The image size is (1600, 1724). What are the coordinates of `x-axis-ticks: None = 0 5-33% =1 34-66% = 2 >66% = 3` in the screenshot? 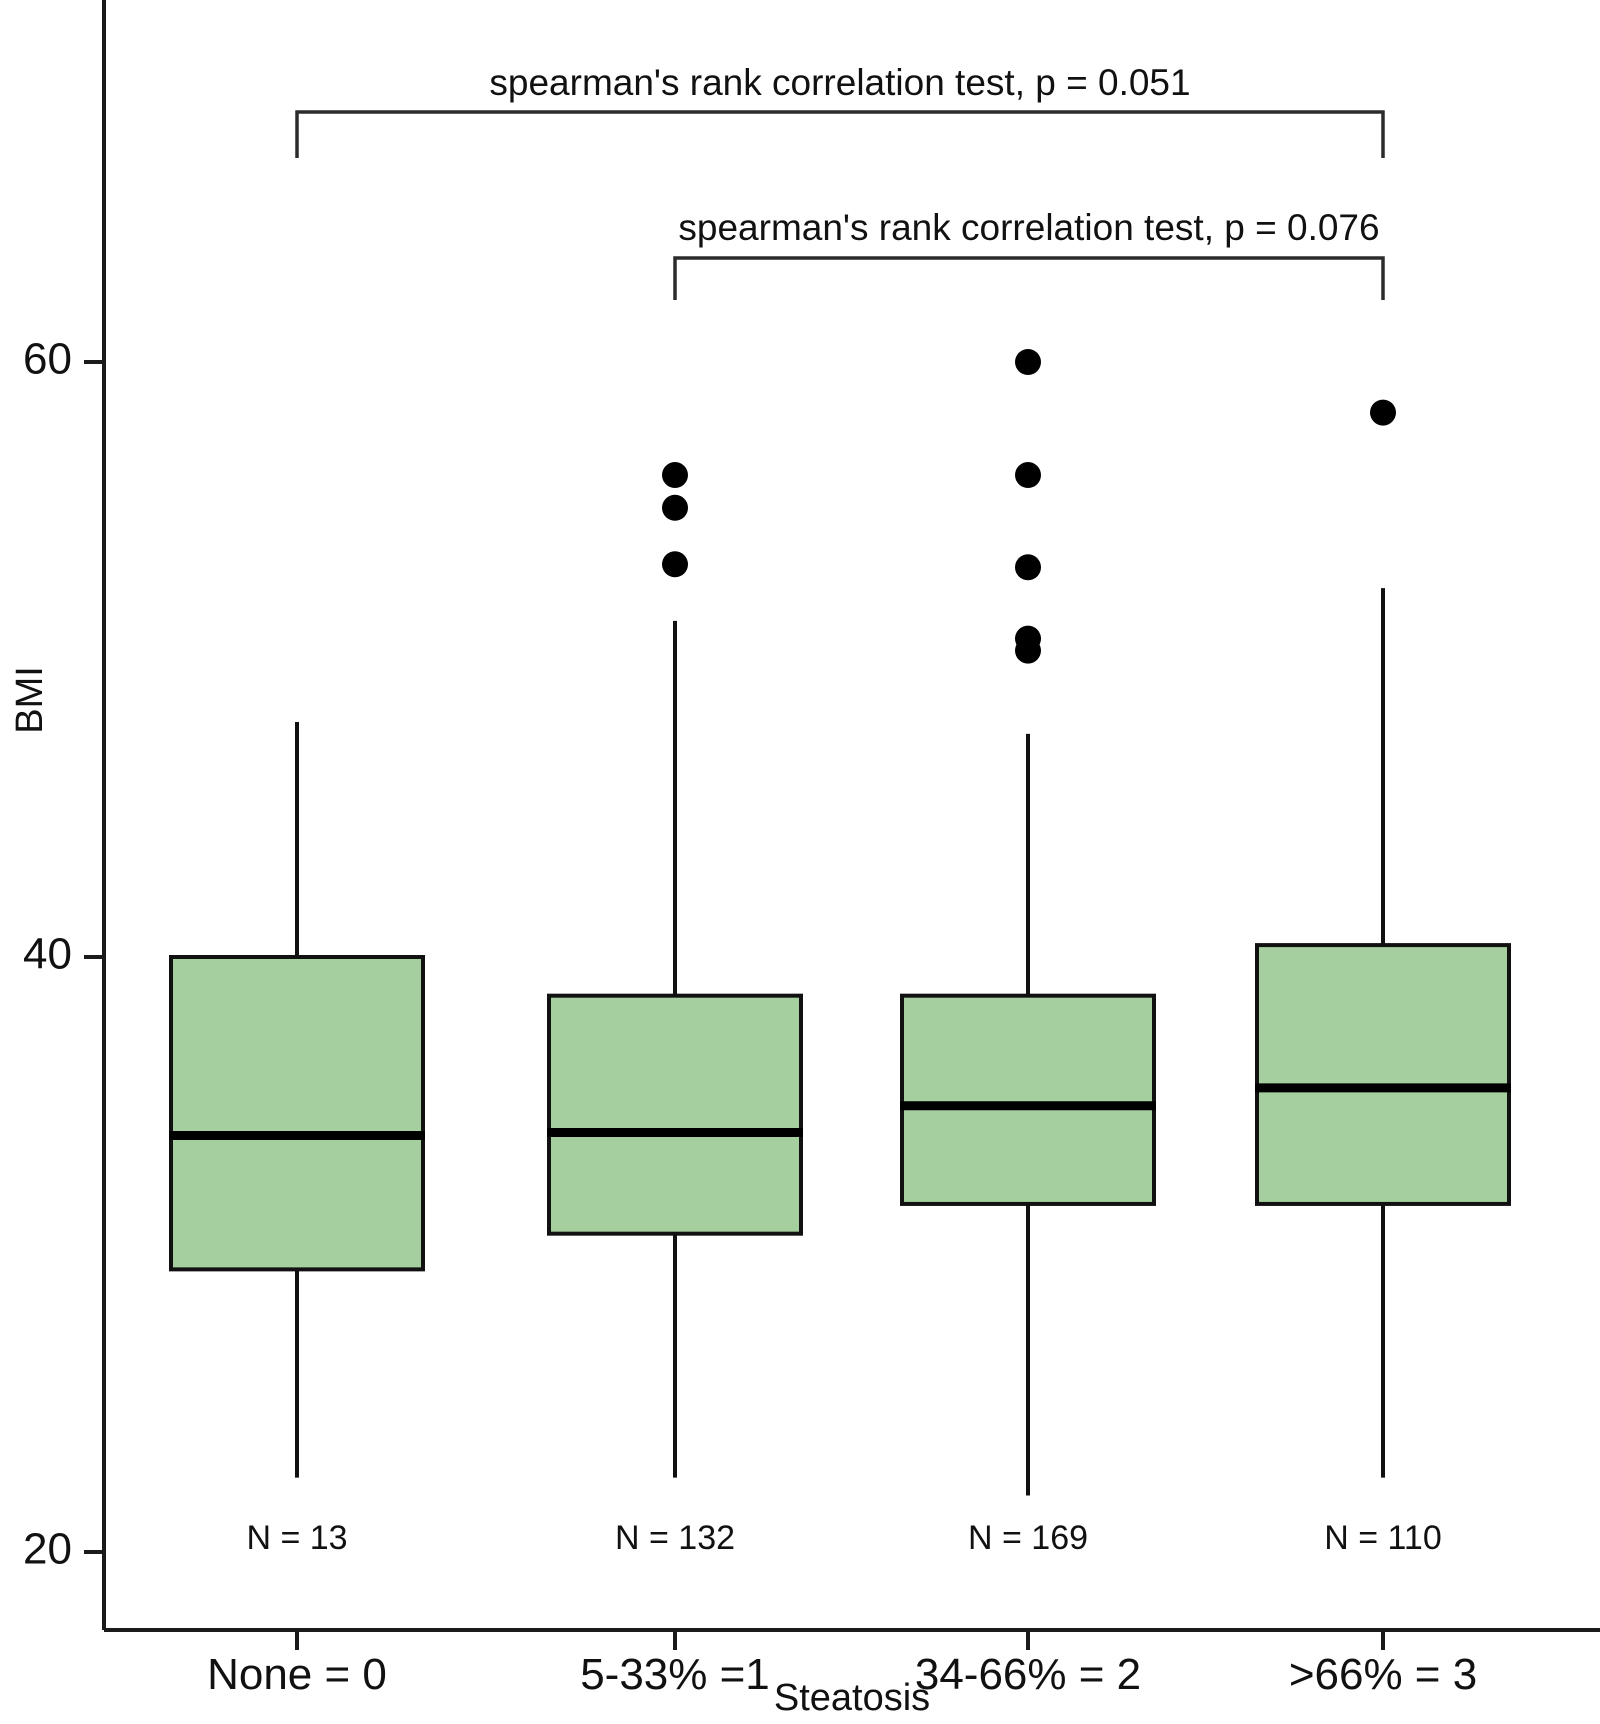 It's located at (842, 1664).